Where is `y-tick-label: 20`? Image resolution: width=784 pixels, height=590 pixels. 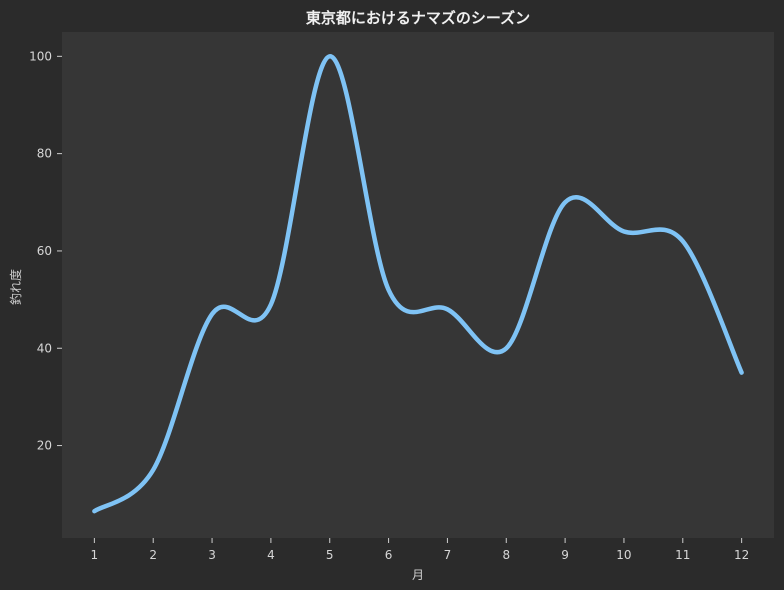 y-tick-label: 20 is located at coordinates (44, 446).